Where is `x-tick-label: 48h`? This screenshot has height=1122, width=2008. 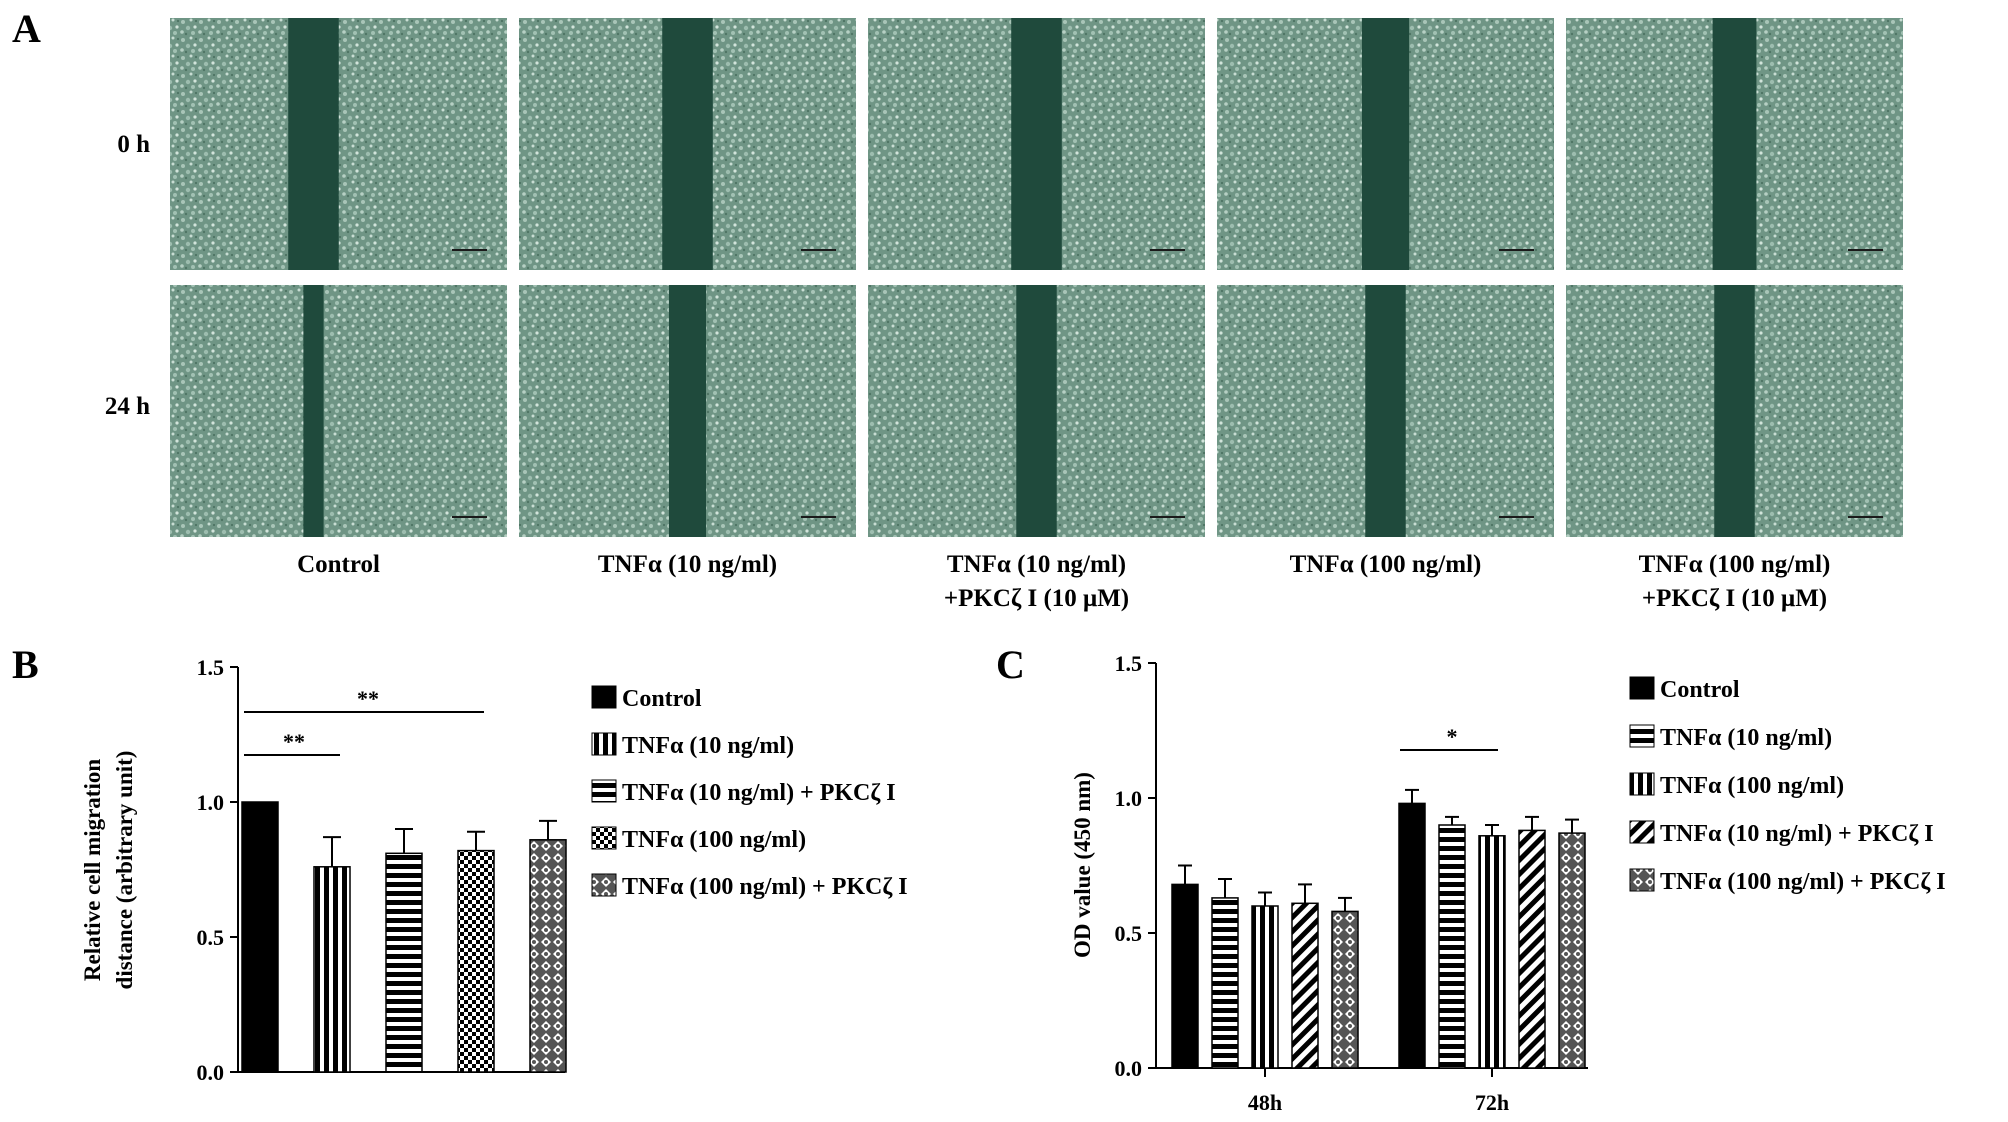 x-tick-label: 48h is located at coordinates (1265, 1102).